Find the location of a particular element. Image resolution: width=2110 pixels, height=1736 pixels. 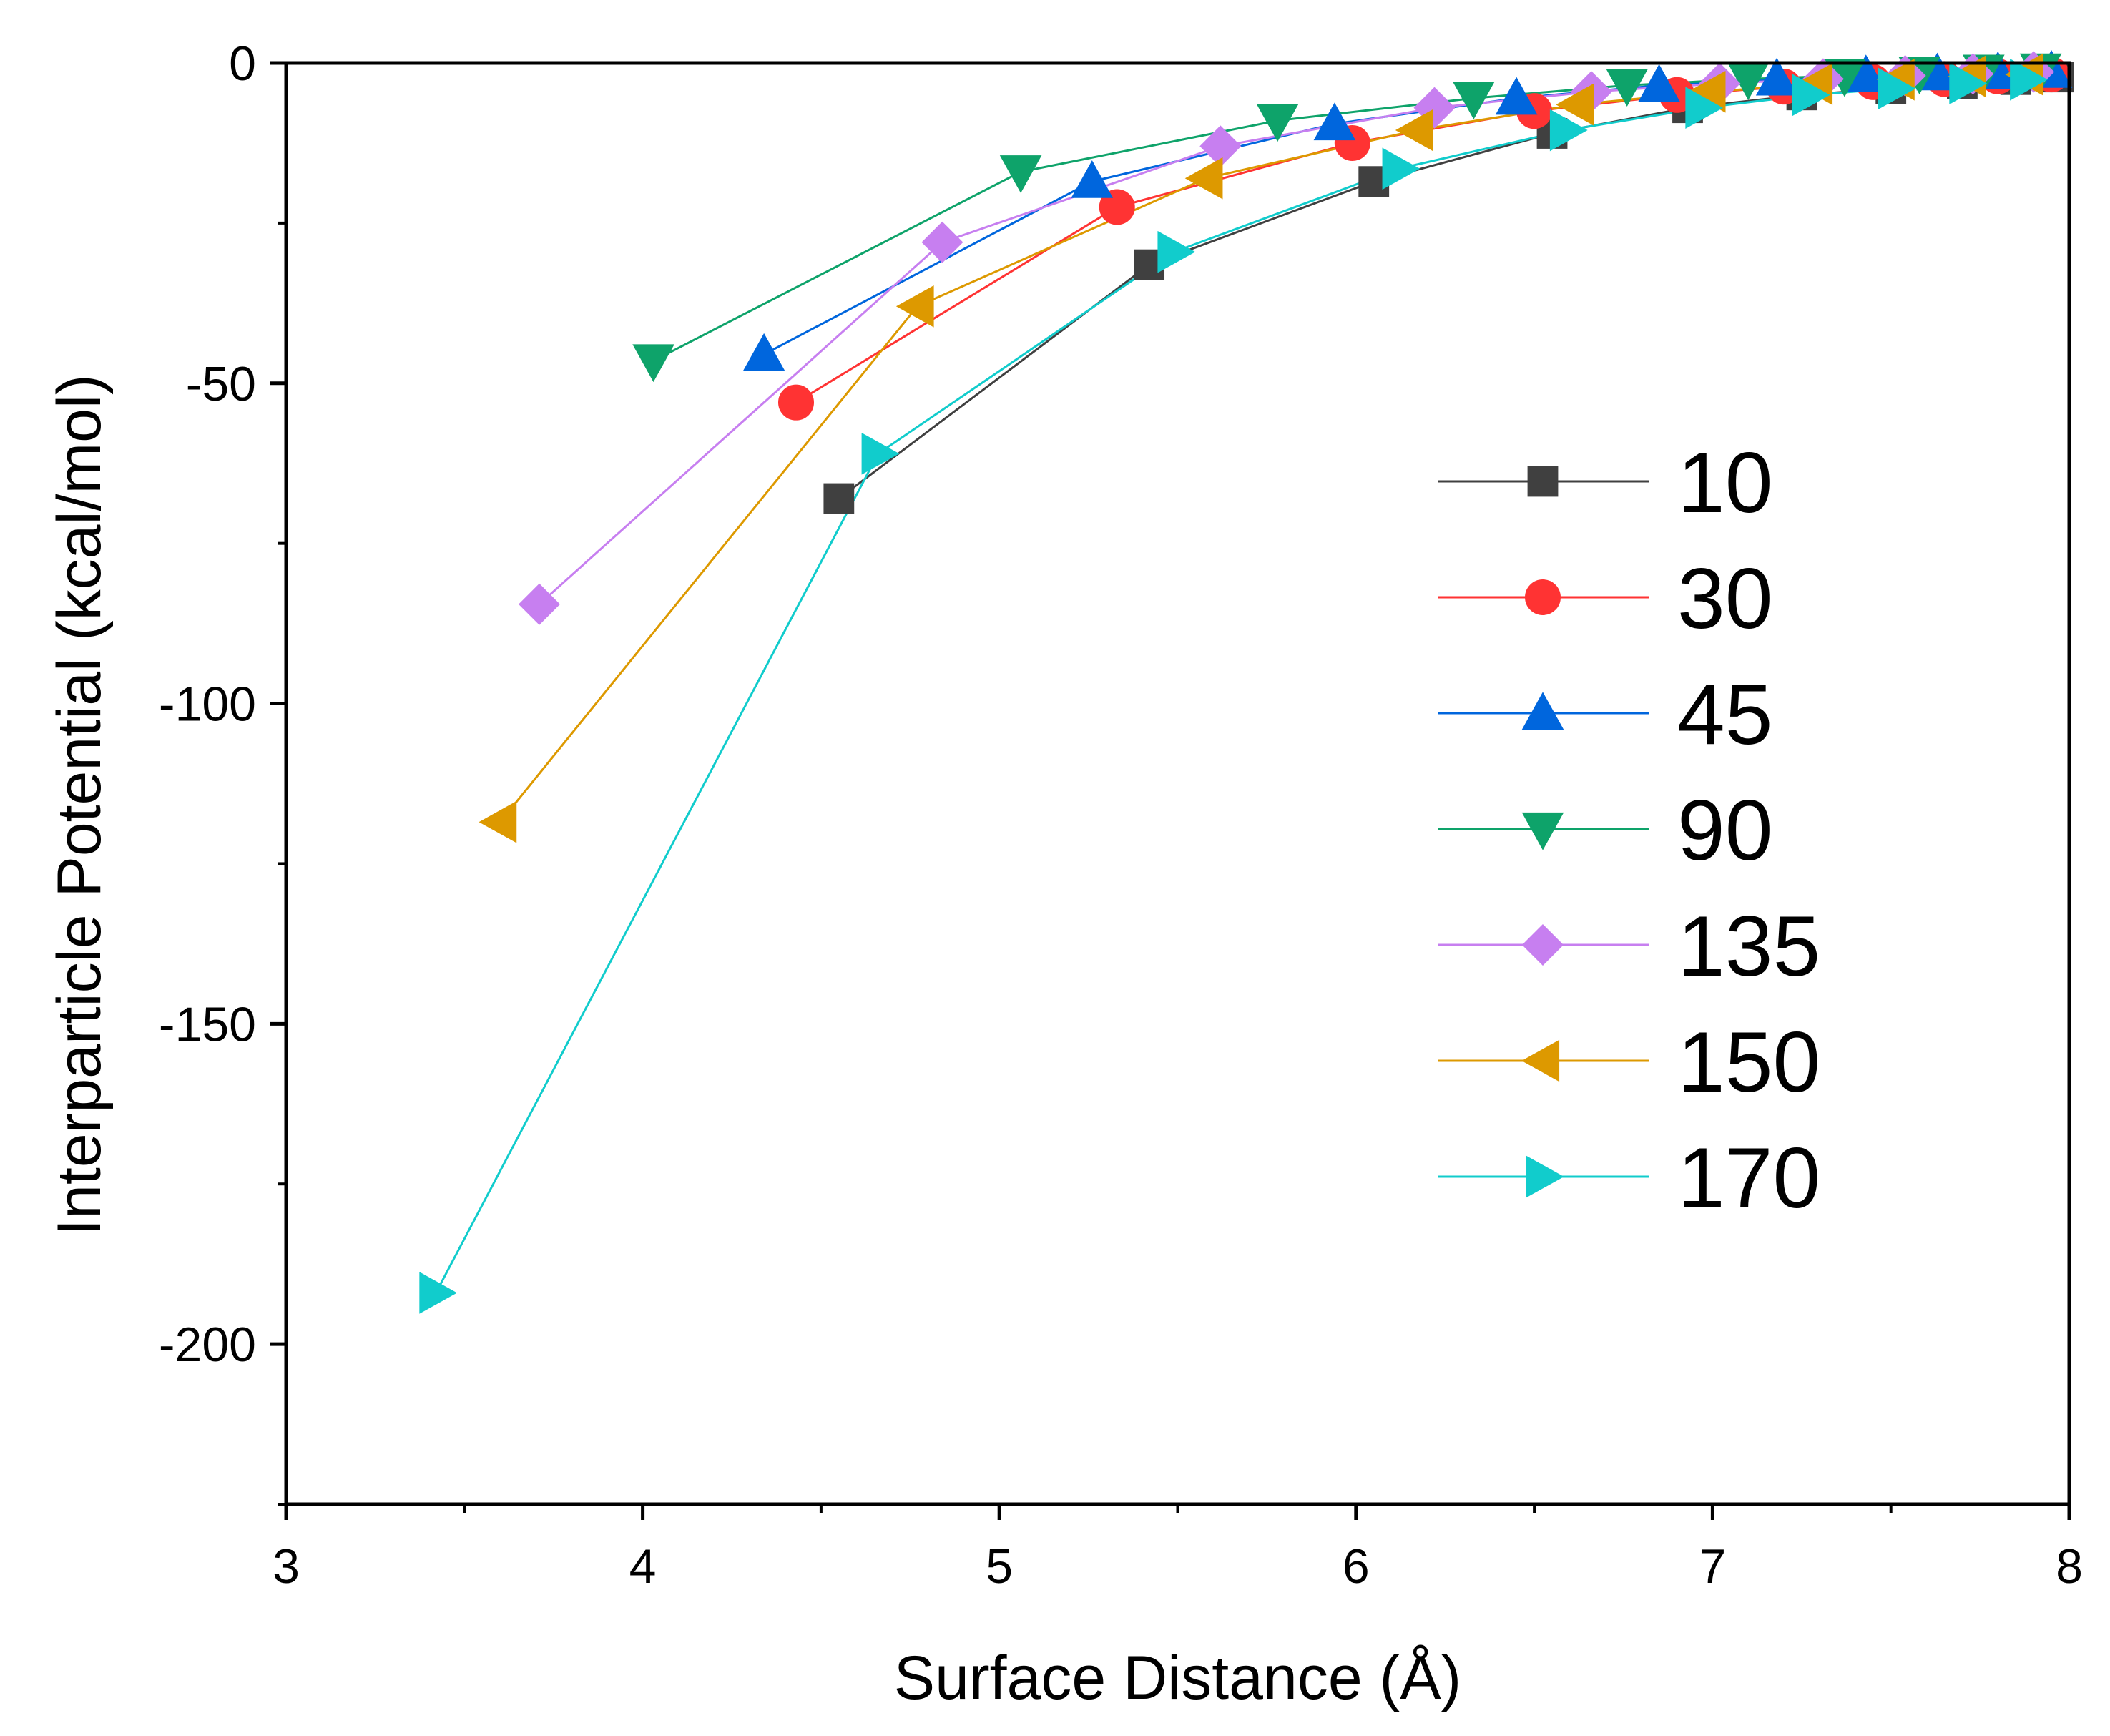

legend-label-135: 135 is located at coordinates (1748, 946).